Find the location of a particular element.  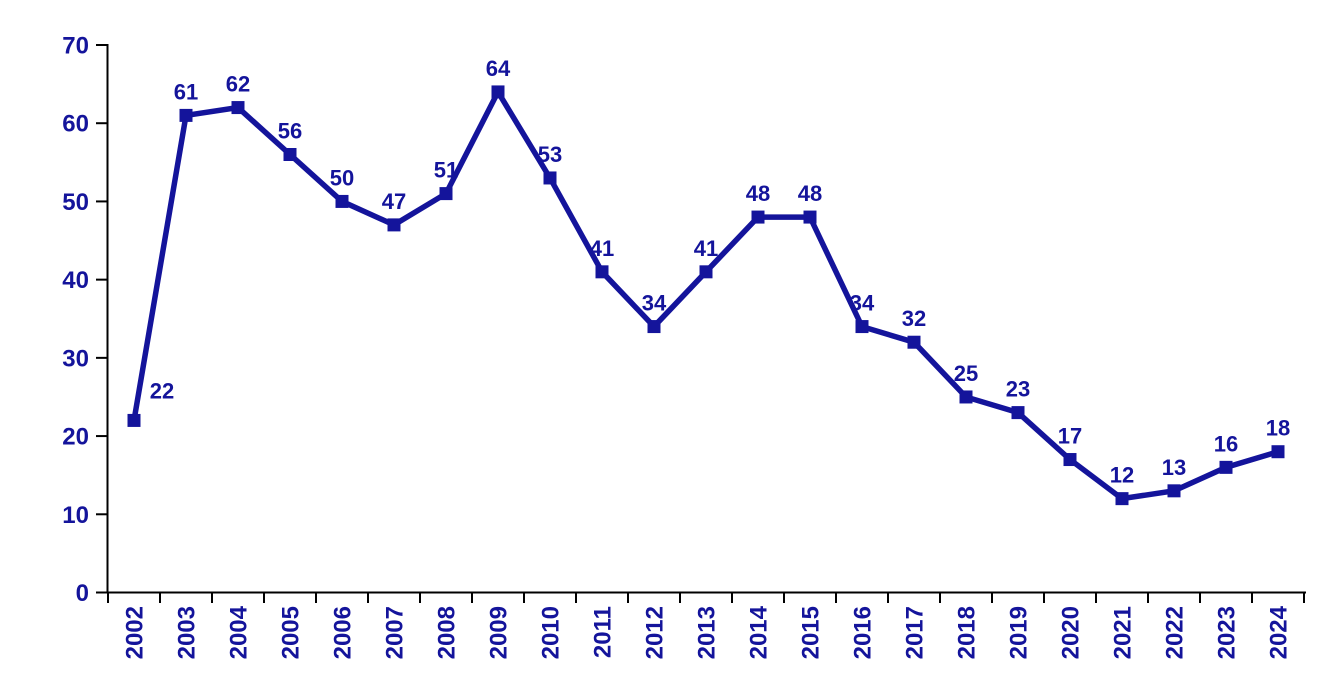

x-axis-tick-label: 2009 is located at coordinates (499, 632).